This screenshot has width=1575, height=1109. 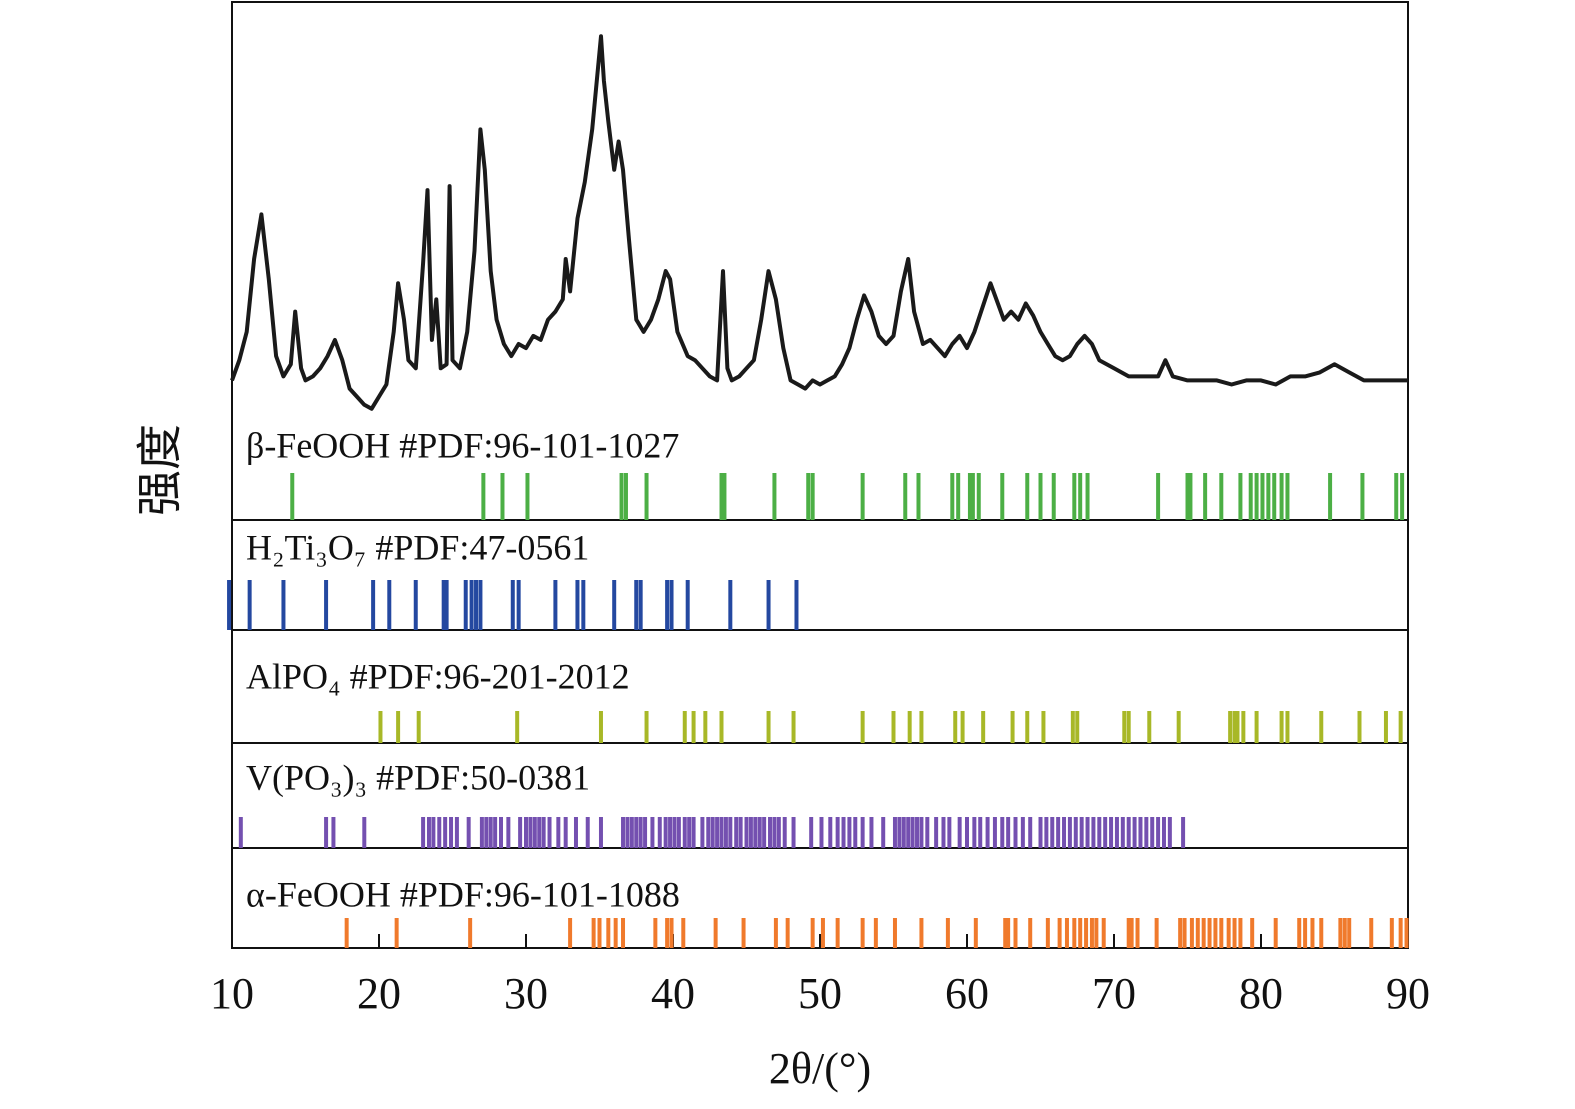 What do you see at coordinates (418, 777) in the screenshot?
I see `reference-label: V(PO₃)₃ #PDF:50-0381` at bounding box center [418, 777].